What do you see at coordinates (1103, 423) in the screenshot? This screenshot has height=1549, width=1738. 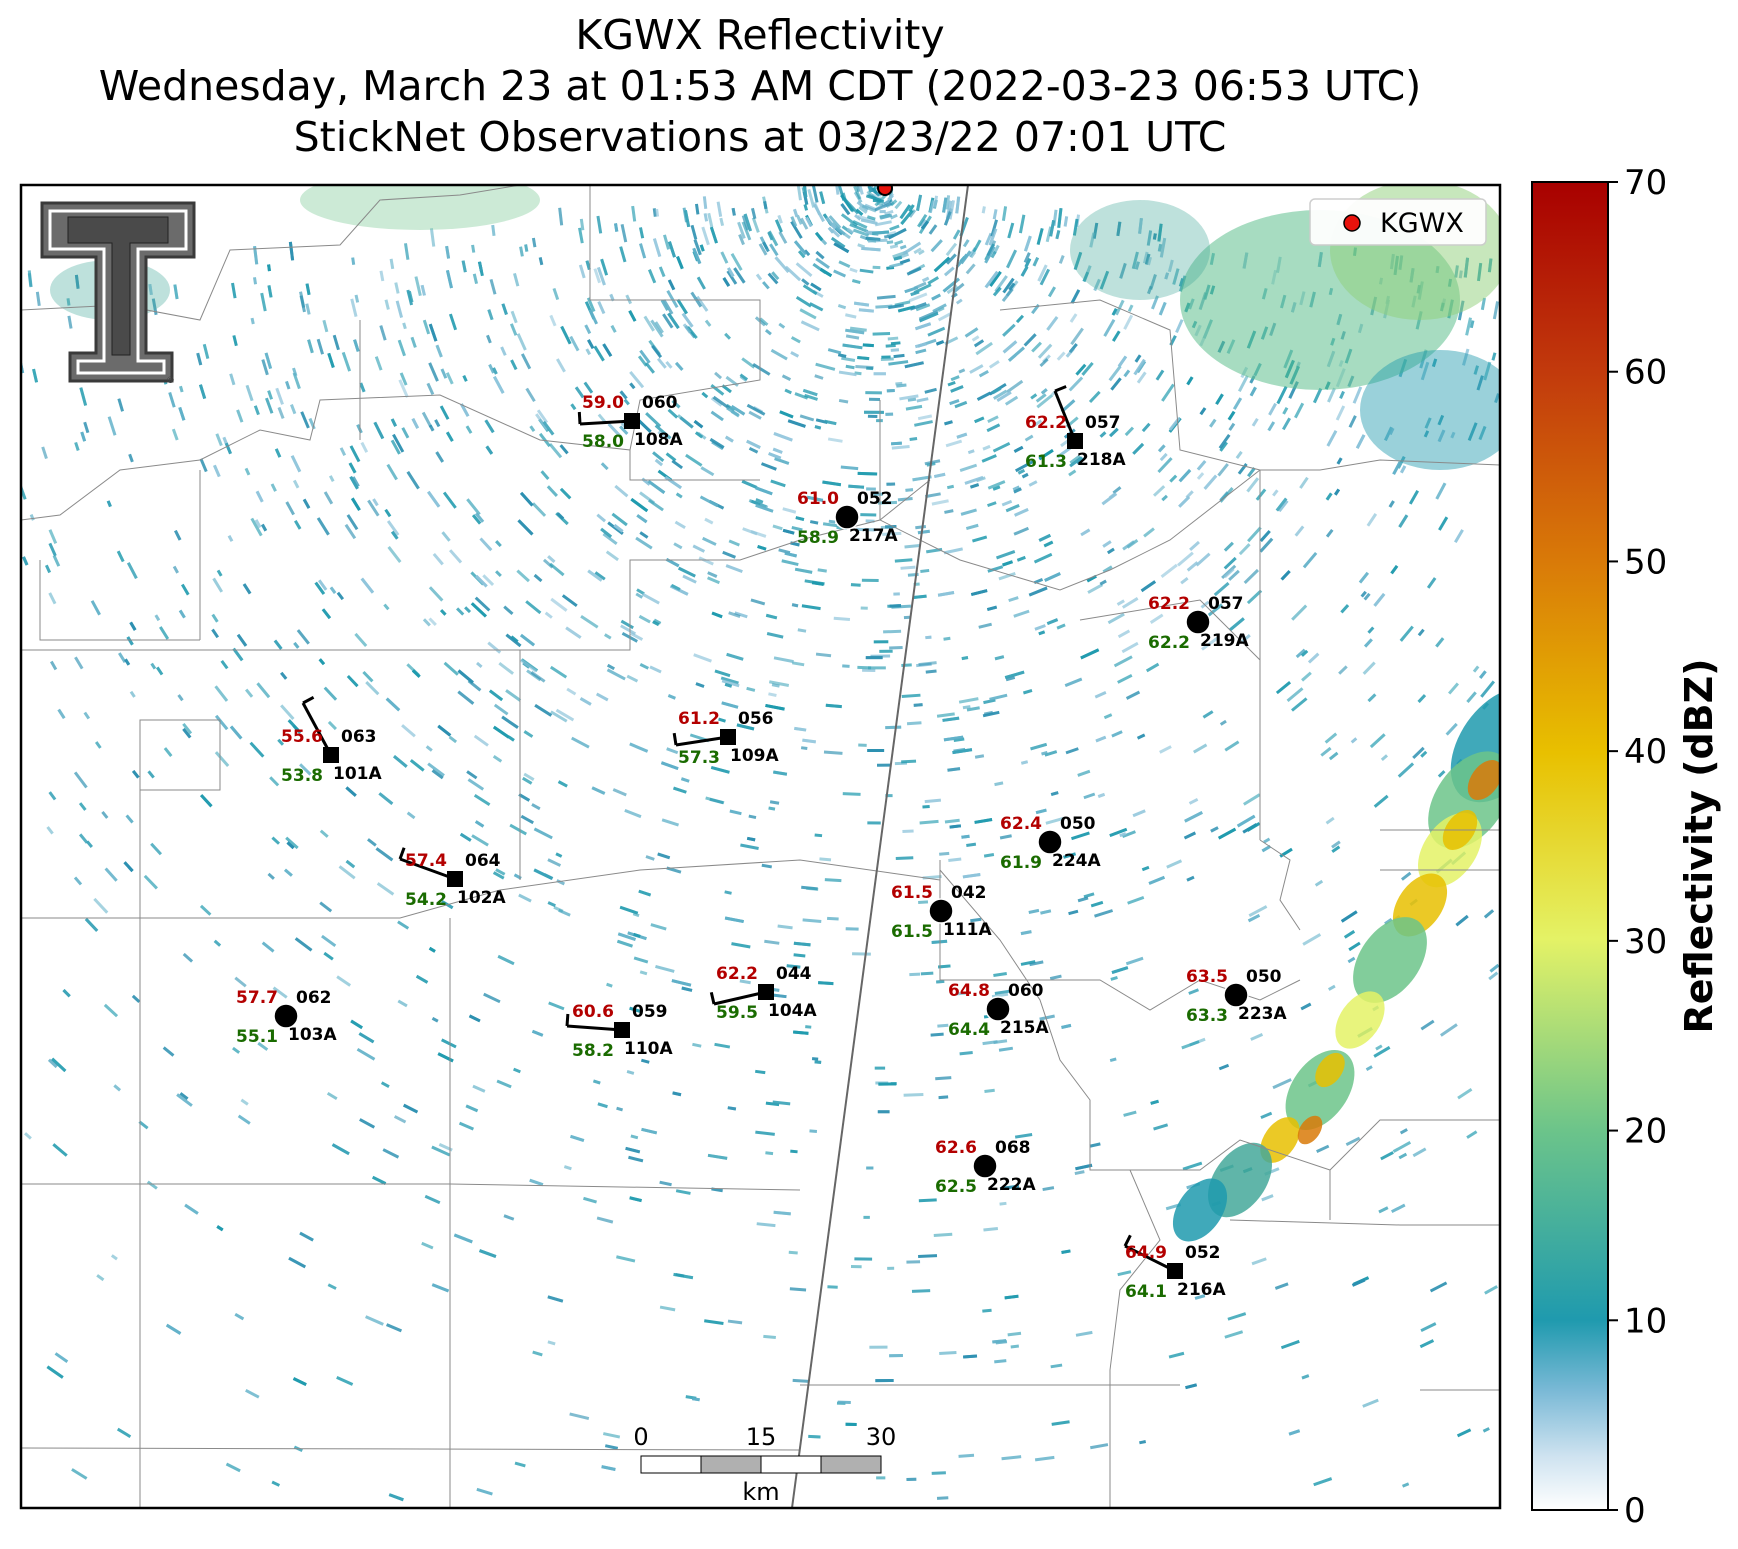 I see `station-pressure: 057` at bounding box center [1103, 423].